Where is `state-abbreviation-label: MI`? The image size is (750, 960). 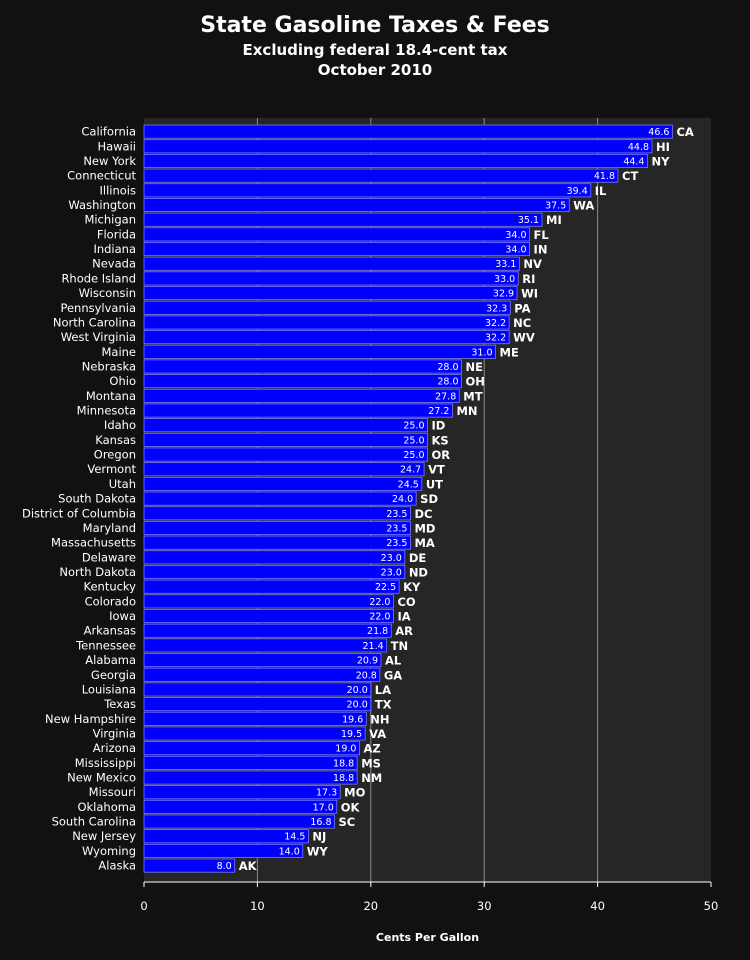
state-abbreviation-label: MI is located at coordinates (554, 220).